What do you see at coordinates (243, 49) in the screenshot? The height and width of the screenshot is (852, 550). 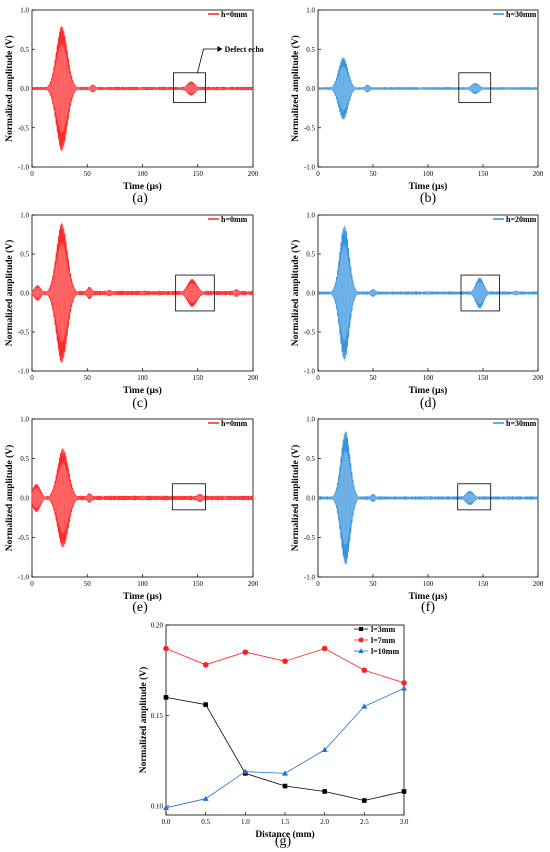 I see `annotation-label: Defect echo` at bounding box center [243, 49].